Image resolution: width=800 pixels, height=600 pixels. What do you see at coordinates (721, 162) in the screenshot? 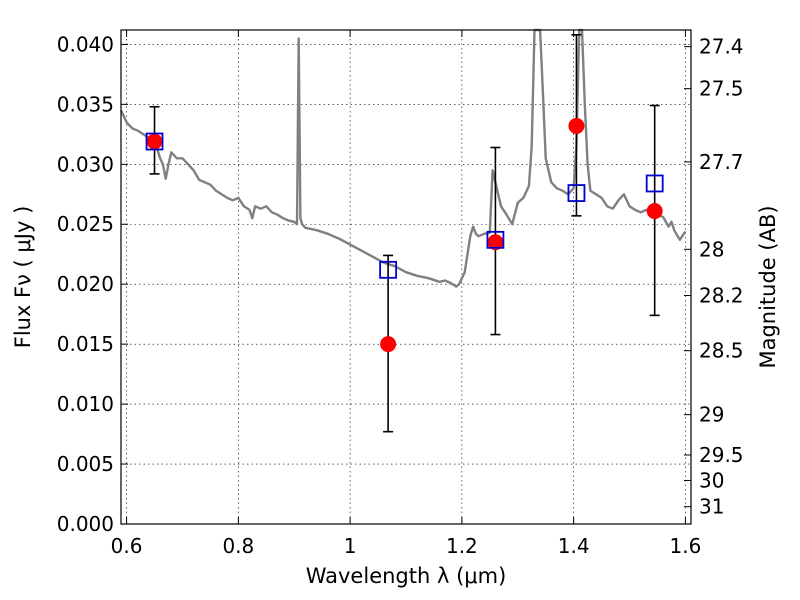
I see `mag-tick-label: 27.7` at bounding box center [721, 162].